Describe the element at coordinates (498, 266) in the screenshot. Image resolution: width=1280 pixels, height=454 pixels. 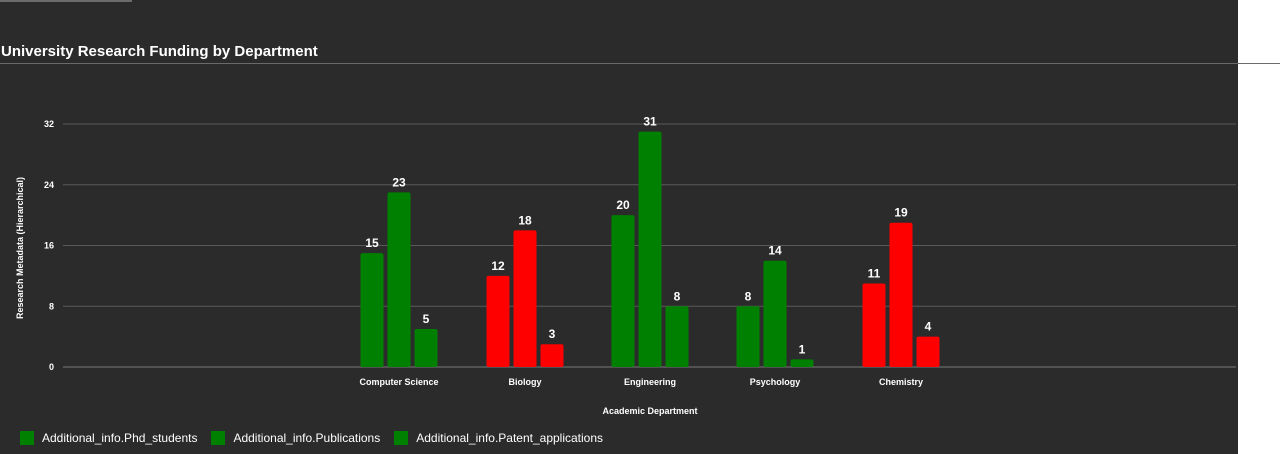
I see `bar-value-label: 12` at that location.